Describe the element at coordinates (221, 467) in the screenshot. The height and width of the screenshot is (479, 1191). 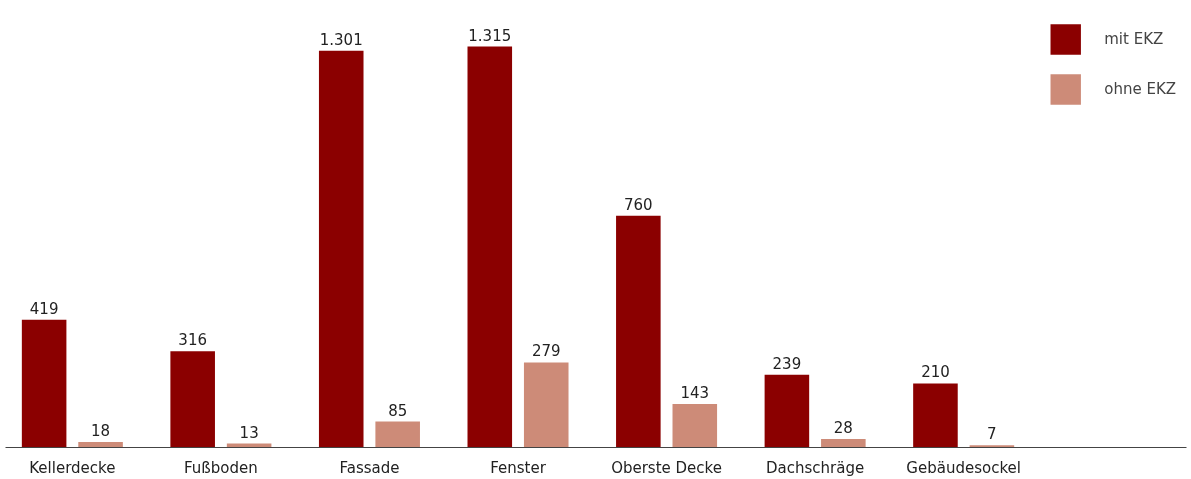
I see `x-tick-label: Fußboden` at that location.